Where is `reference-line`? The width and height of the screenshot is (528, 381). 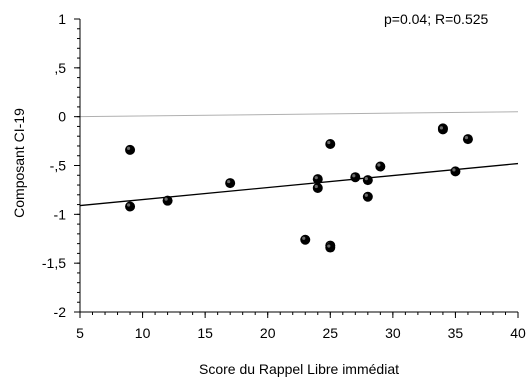
reference-line is located at coordinates (299, 114).